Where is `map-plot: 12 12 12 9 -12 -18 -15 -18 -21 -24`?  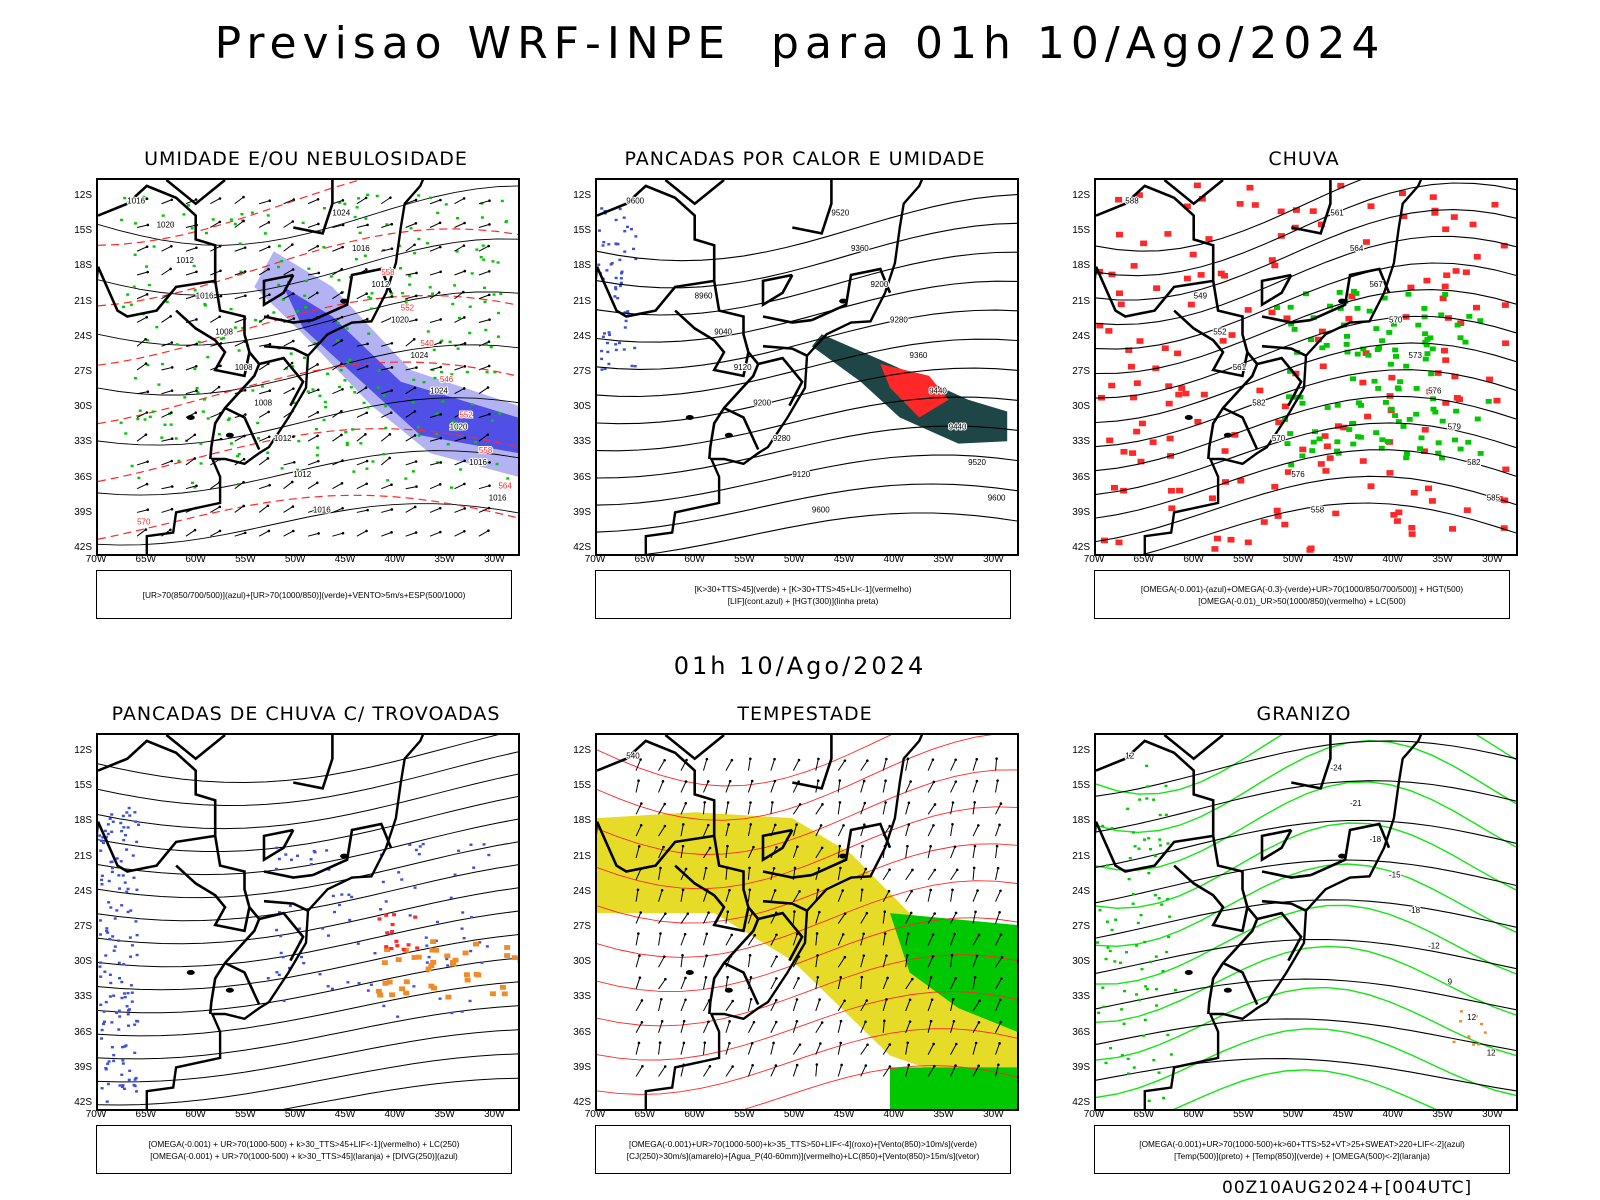
map-plot: 12 12 12 9 -12 -18 -15 -18 -21 -24 is located at coordinates (1306, 922).